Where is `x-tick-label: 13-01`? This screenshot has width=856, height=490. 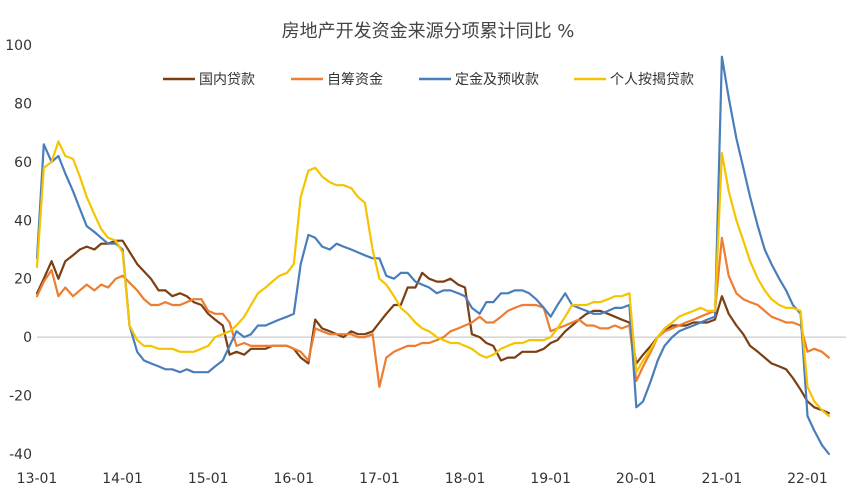 x-tick-label: 13-01 is located at coordinates (37, 479).